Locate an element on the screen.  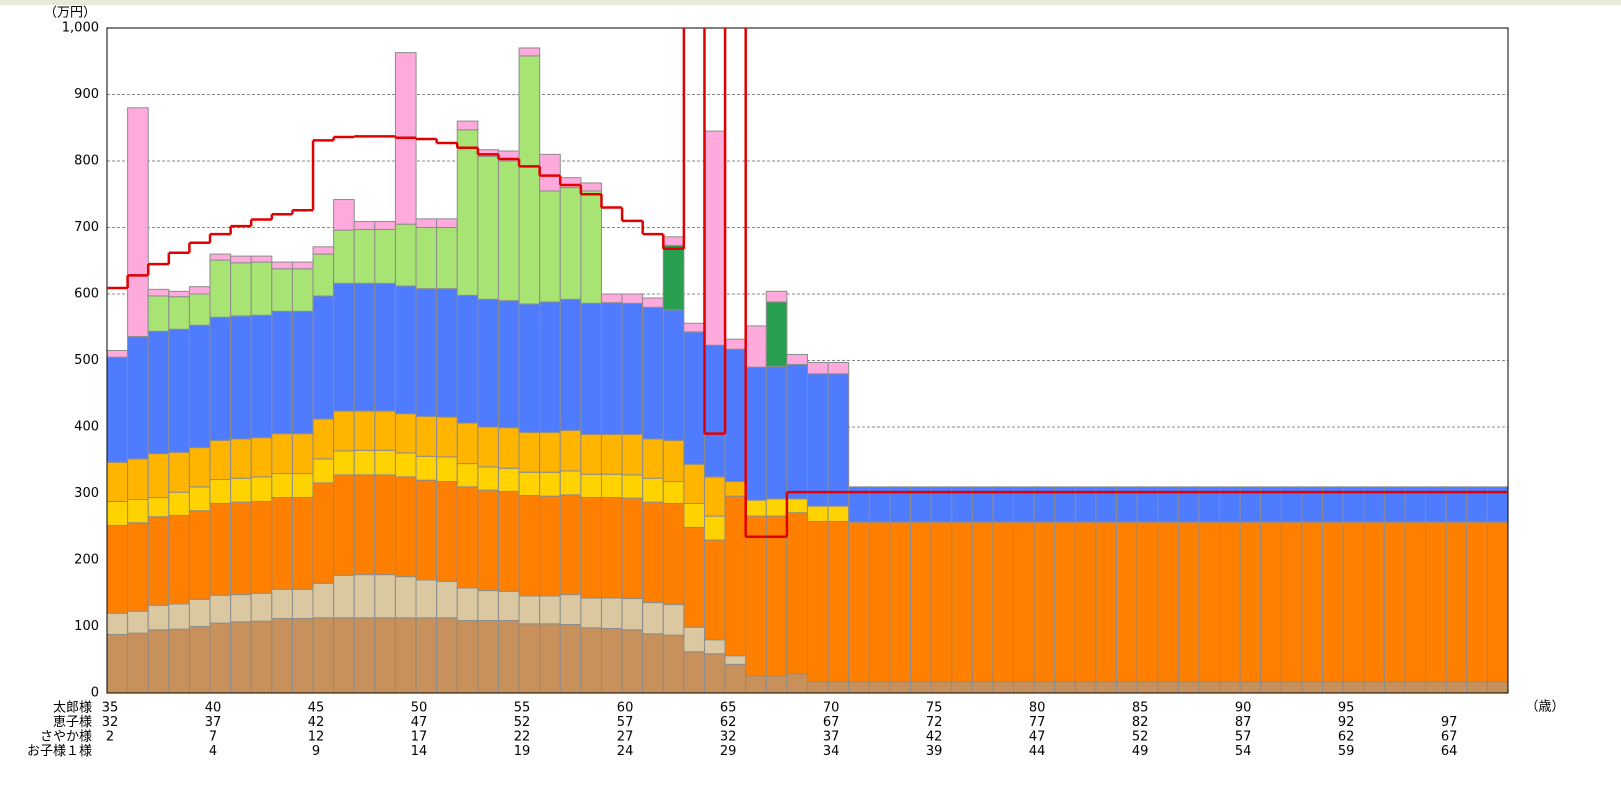
x-tick-label: 57 is located at coordinates (625, 722).